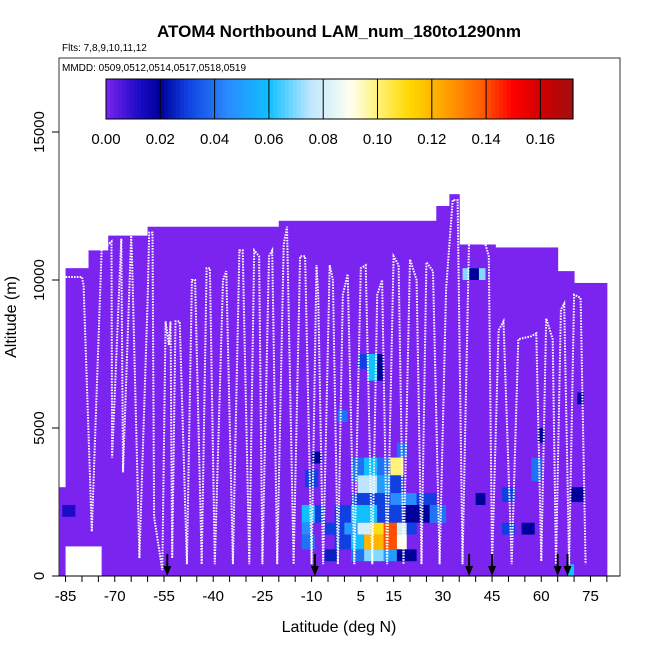 This screenshot has width=650, height=650. What do you see at coordinates (540, 139) in the screenshot?
I see `colorbar-tick-label: 0.16` at bounding box center [540, 139].